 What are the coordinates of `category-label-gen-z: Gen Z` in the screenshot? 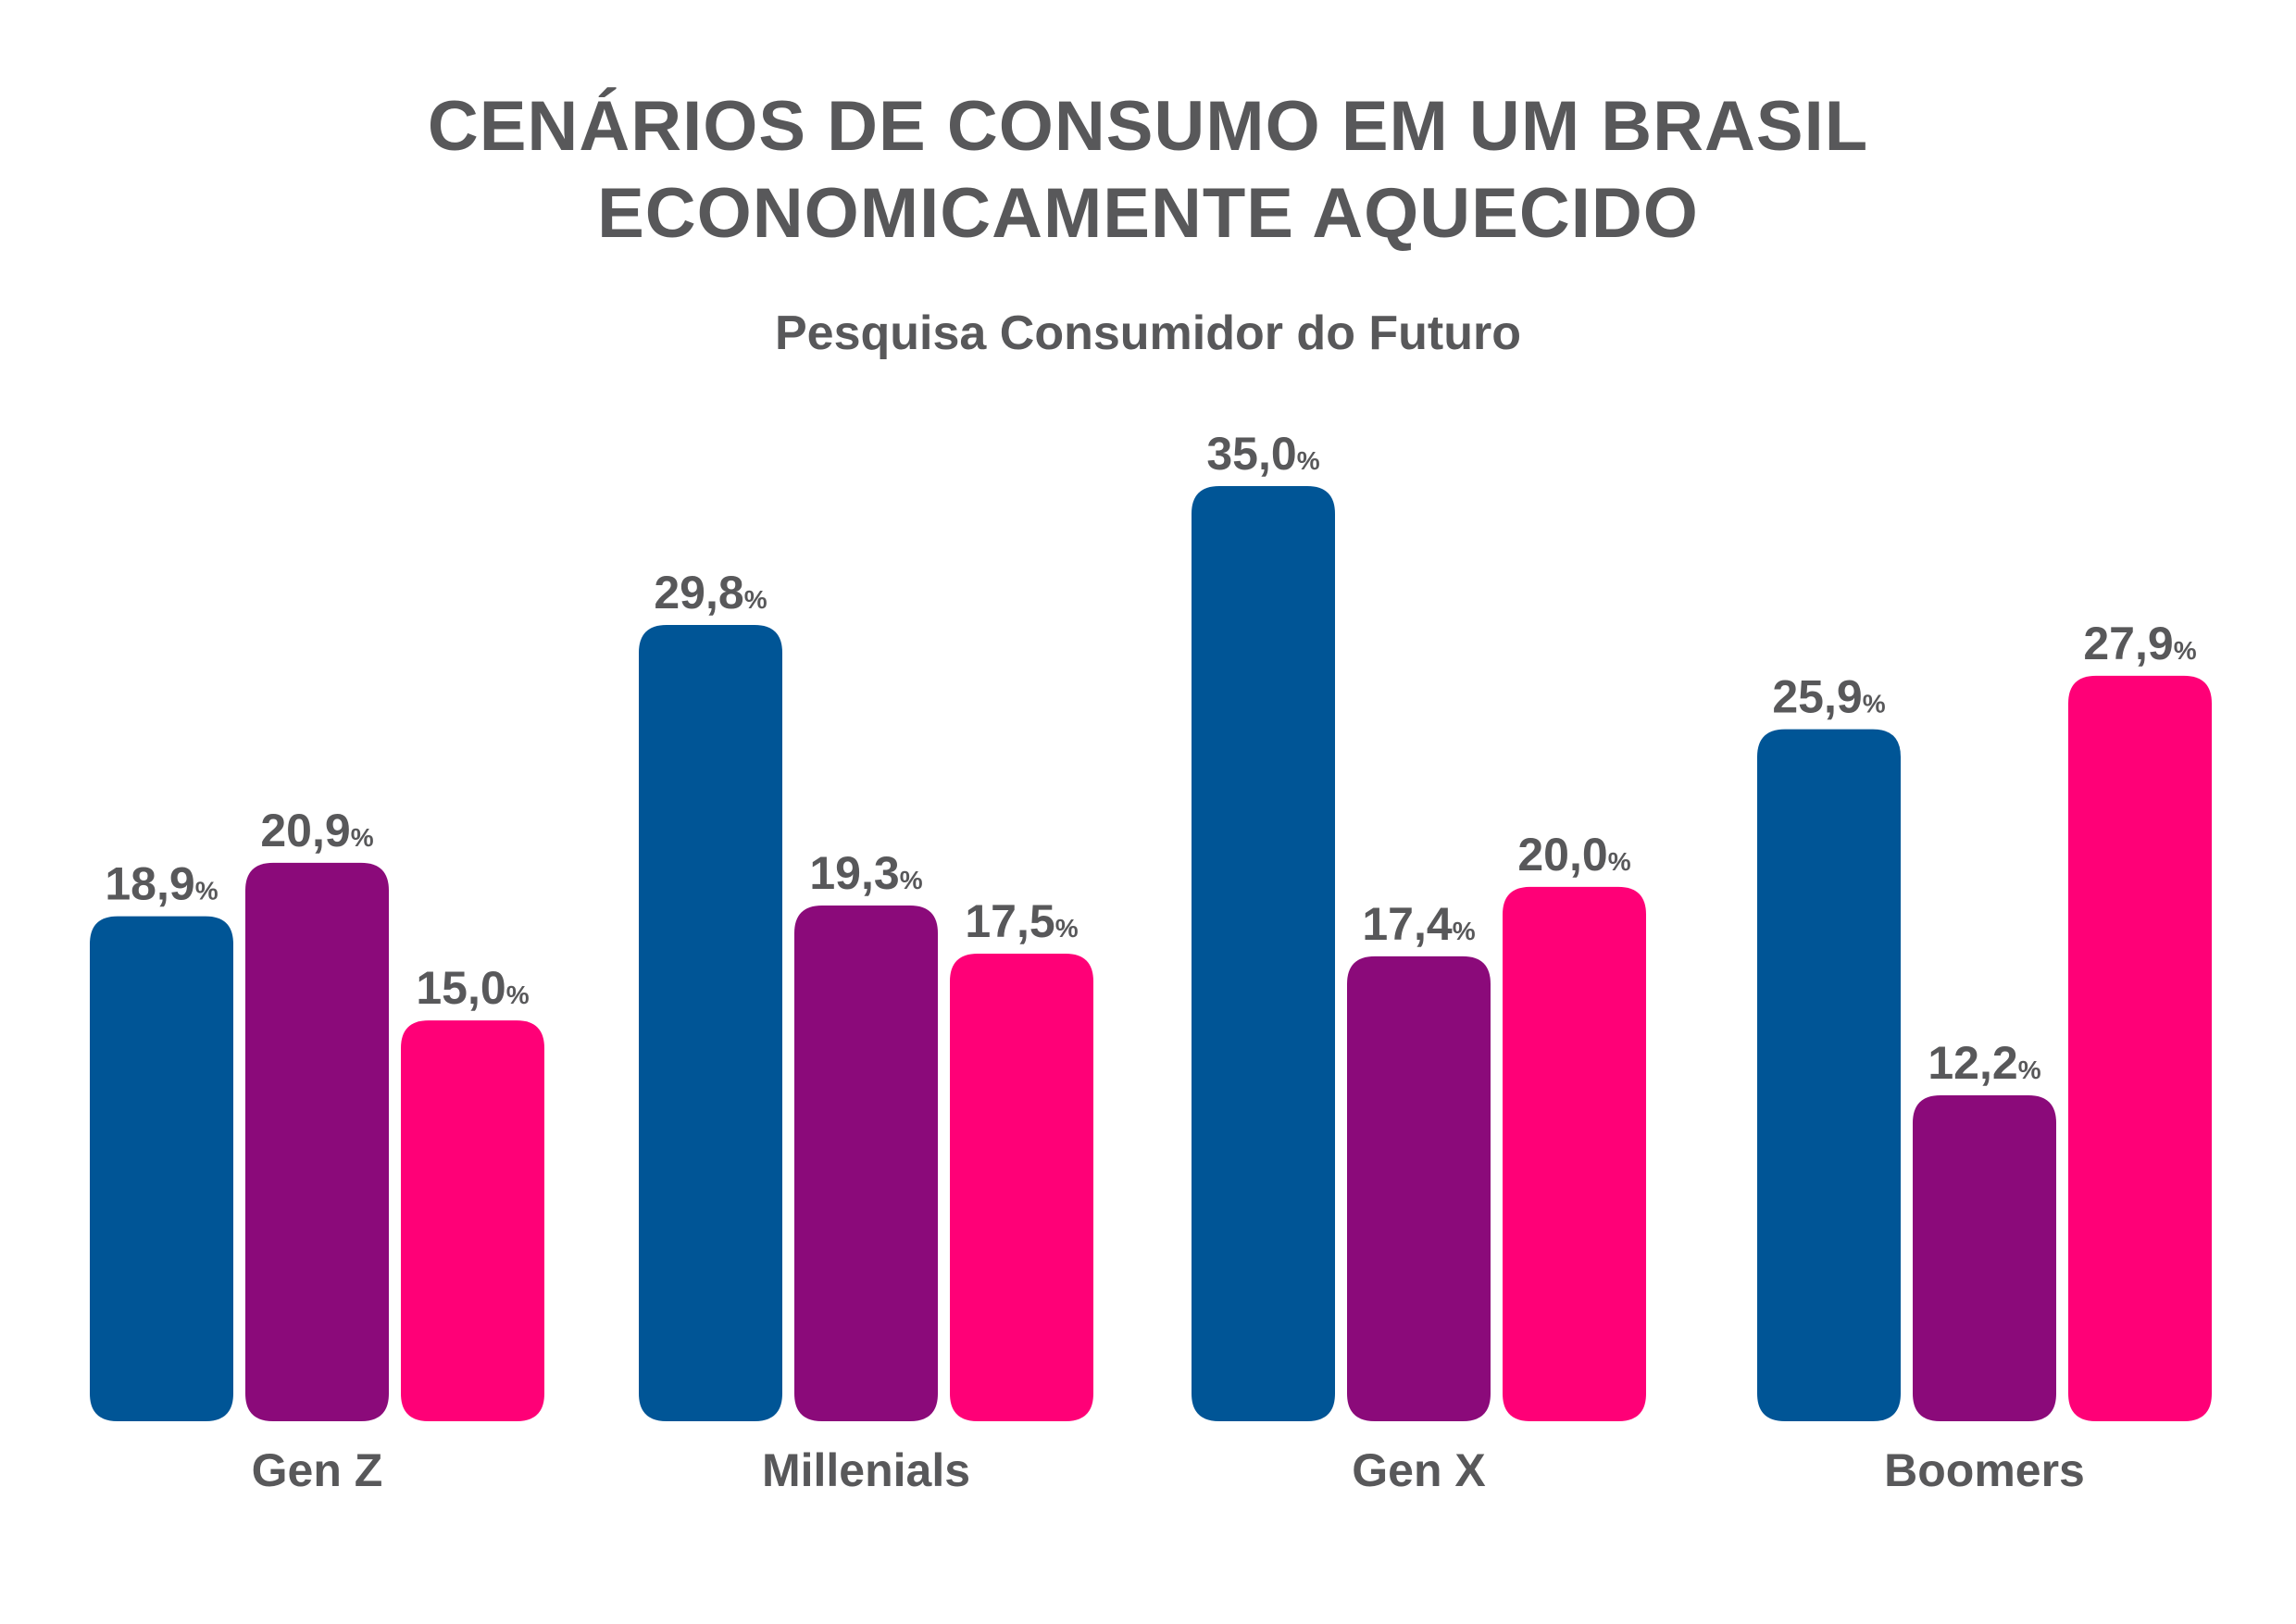 It's located at (317, 1470).